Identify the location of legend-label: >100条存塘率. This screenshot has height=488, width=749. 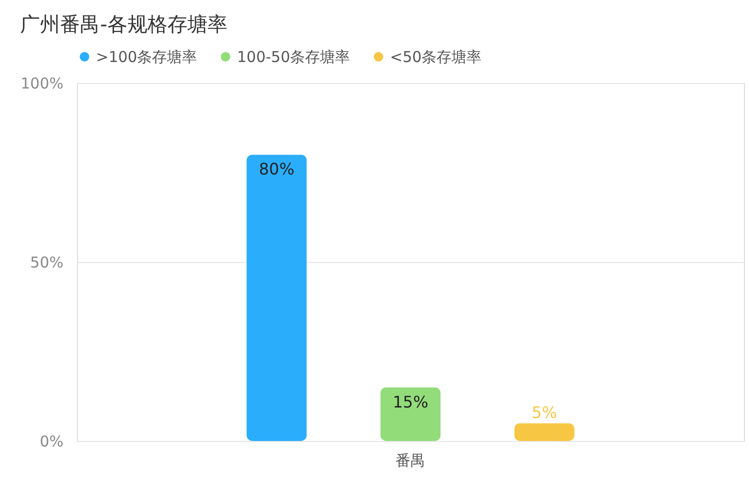
(147, 57).